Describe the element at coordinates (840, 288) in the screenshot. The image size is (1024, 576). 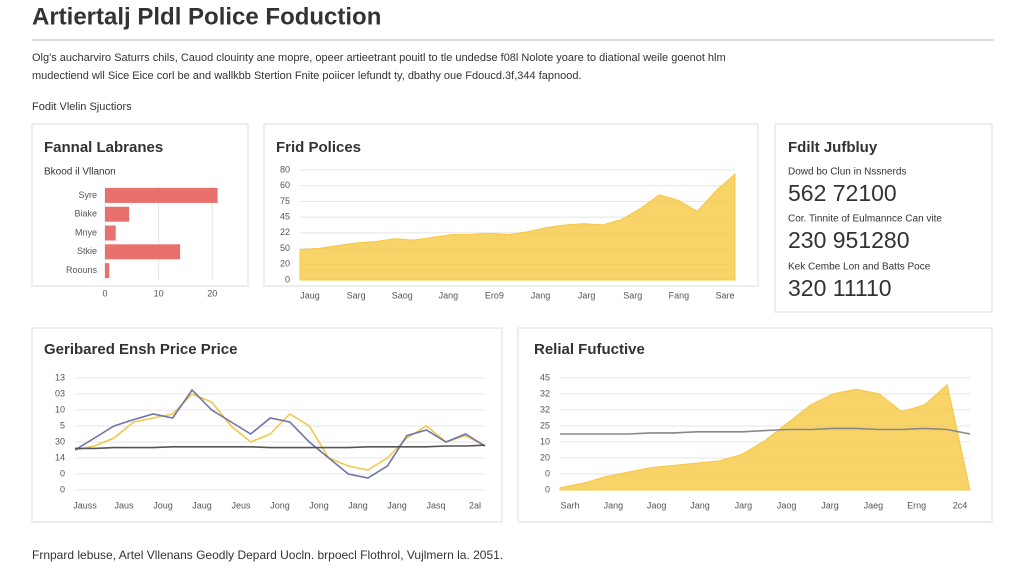
I see `kpi-value: 320 11110` at that location.